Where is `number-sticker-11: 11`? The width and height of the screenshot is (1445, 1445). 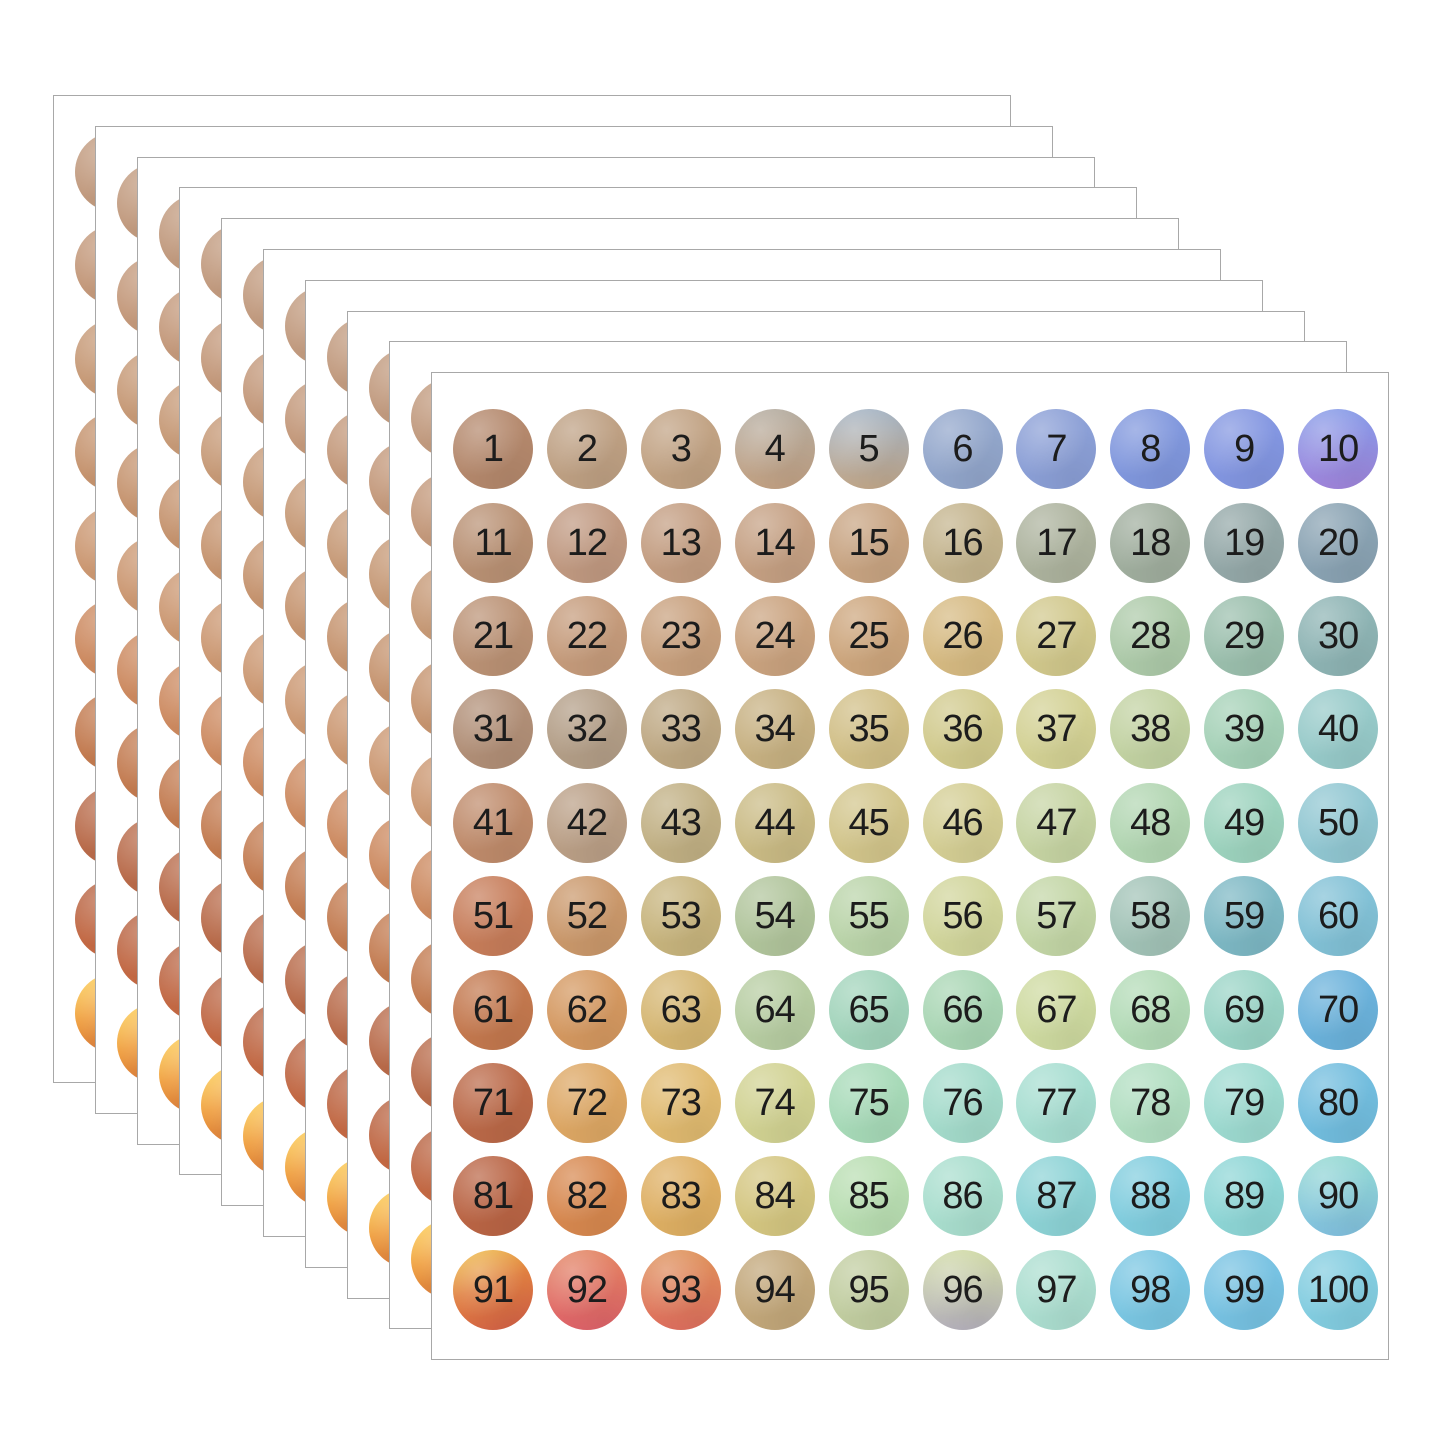 number-sticker-11: 11 is located at coordinates (493, 542).